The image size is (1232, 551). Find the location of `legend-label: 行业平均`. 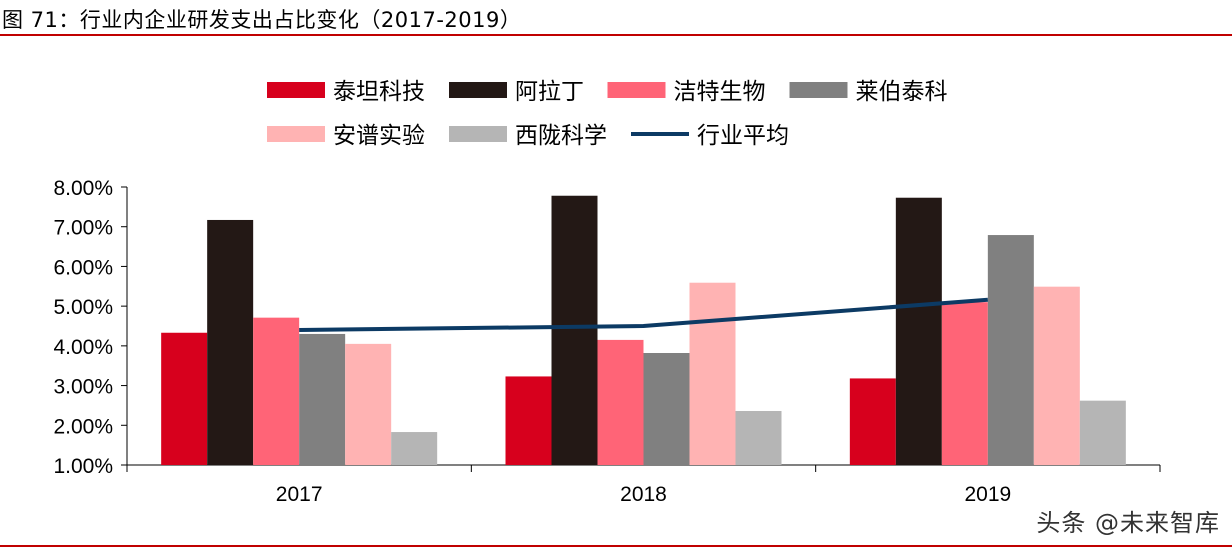

legend-label: 行业平均 is located at coordinates (743, 136).